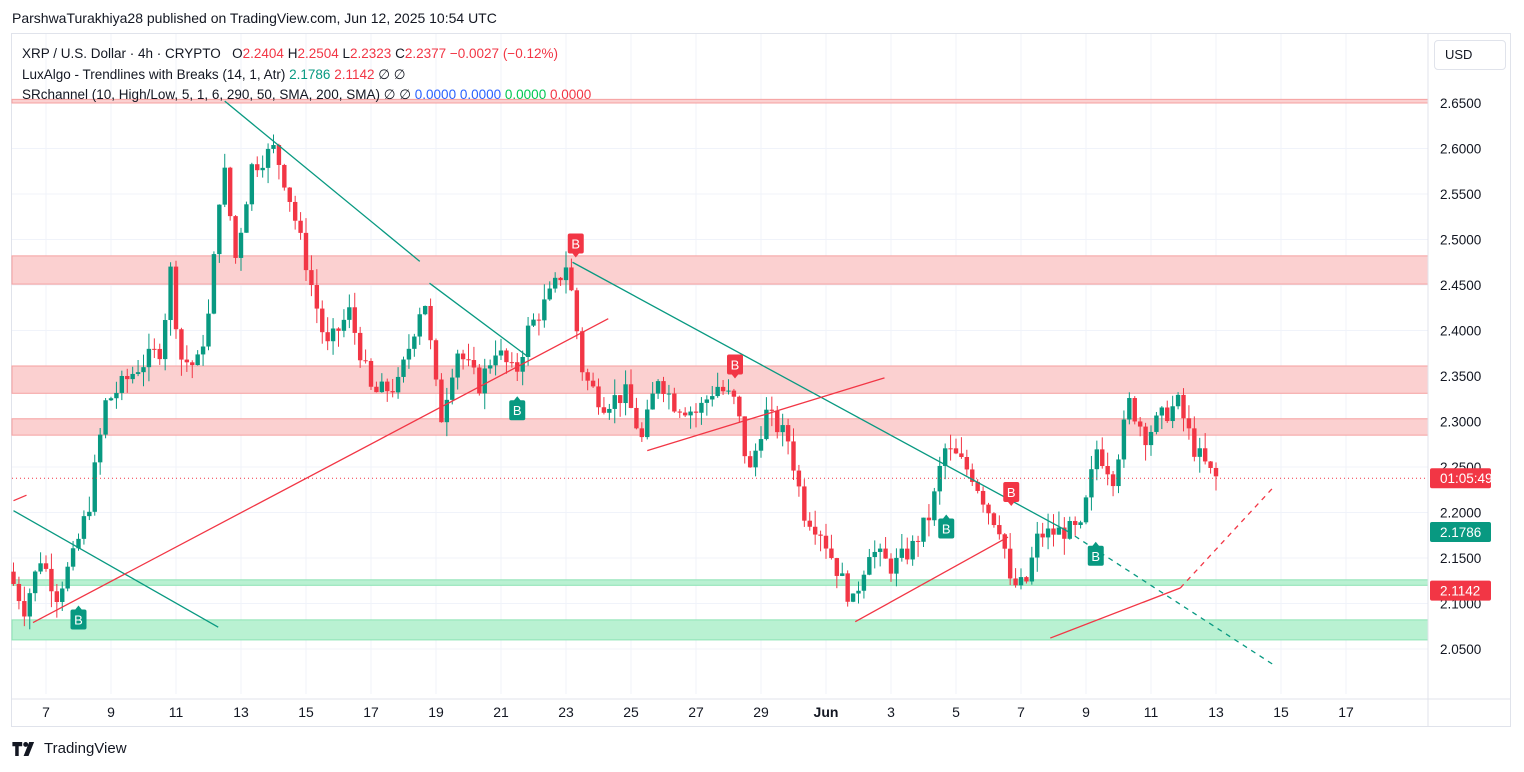  What do you see at coordinates (1460, 558) in the screenshot?
I see `y-tick-label: 2.1500` at bounding box center [1460, 558].